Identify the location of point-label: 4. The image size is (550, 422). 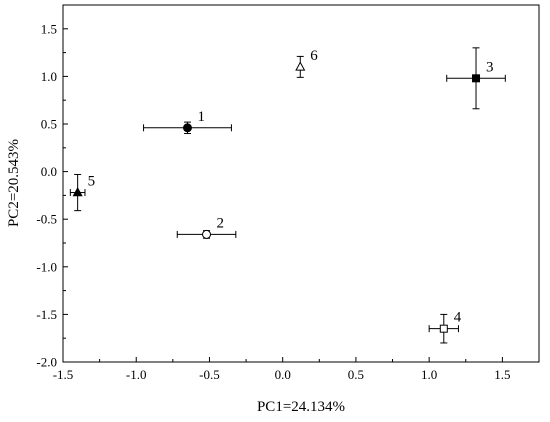
(458, 318).